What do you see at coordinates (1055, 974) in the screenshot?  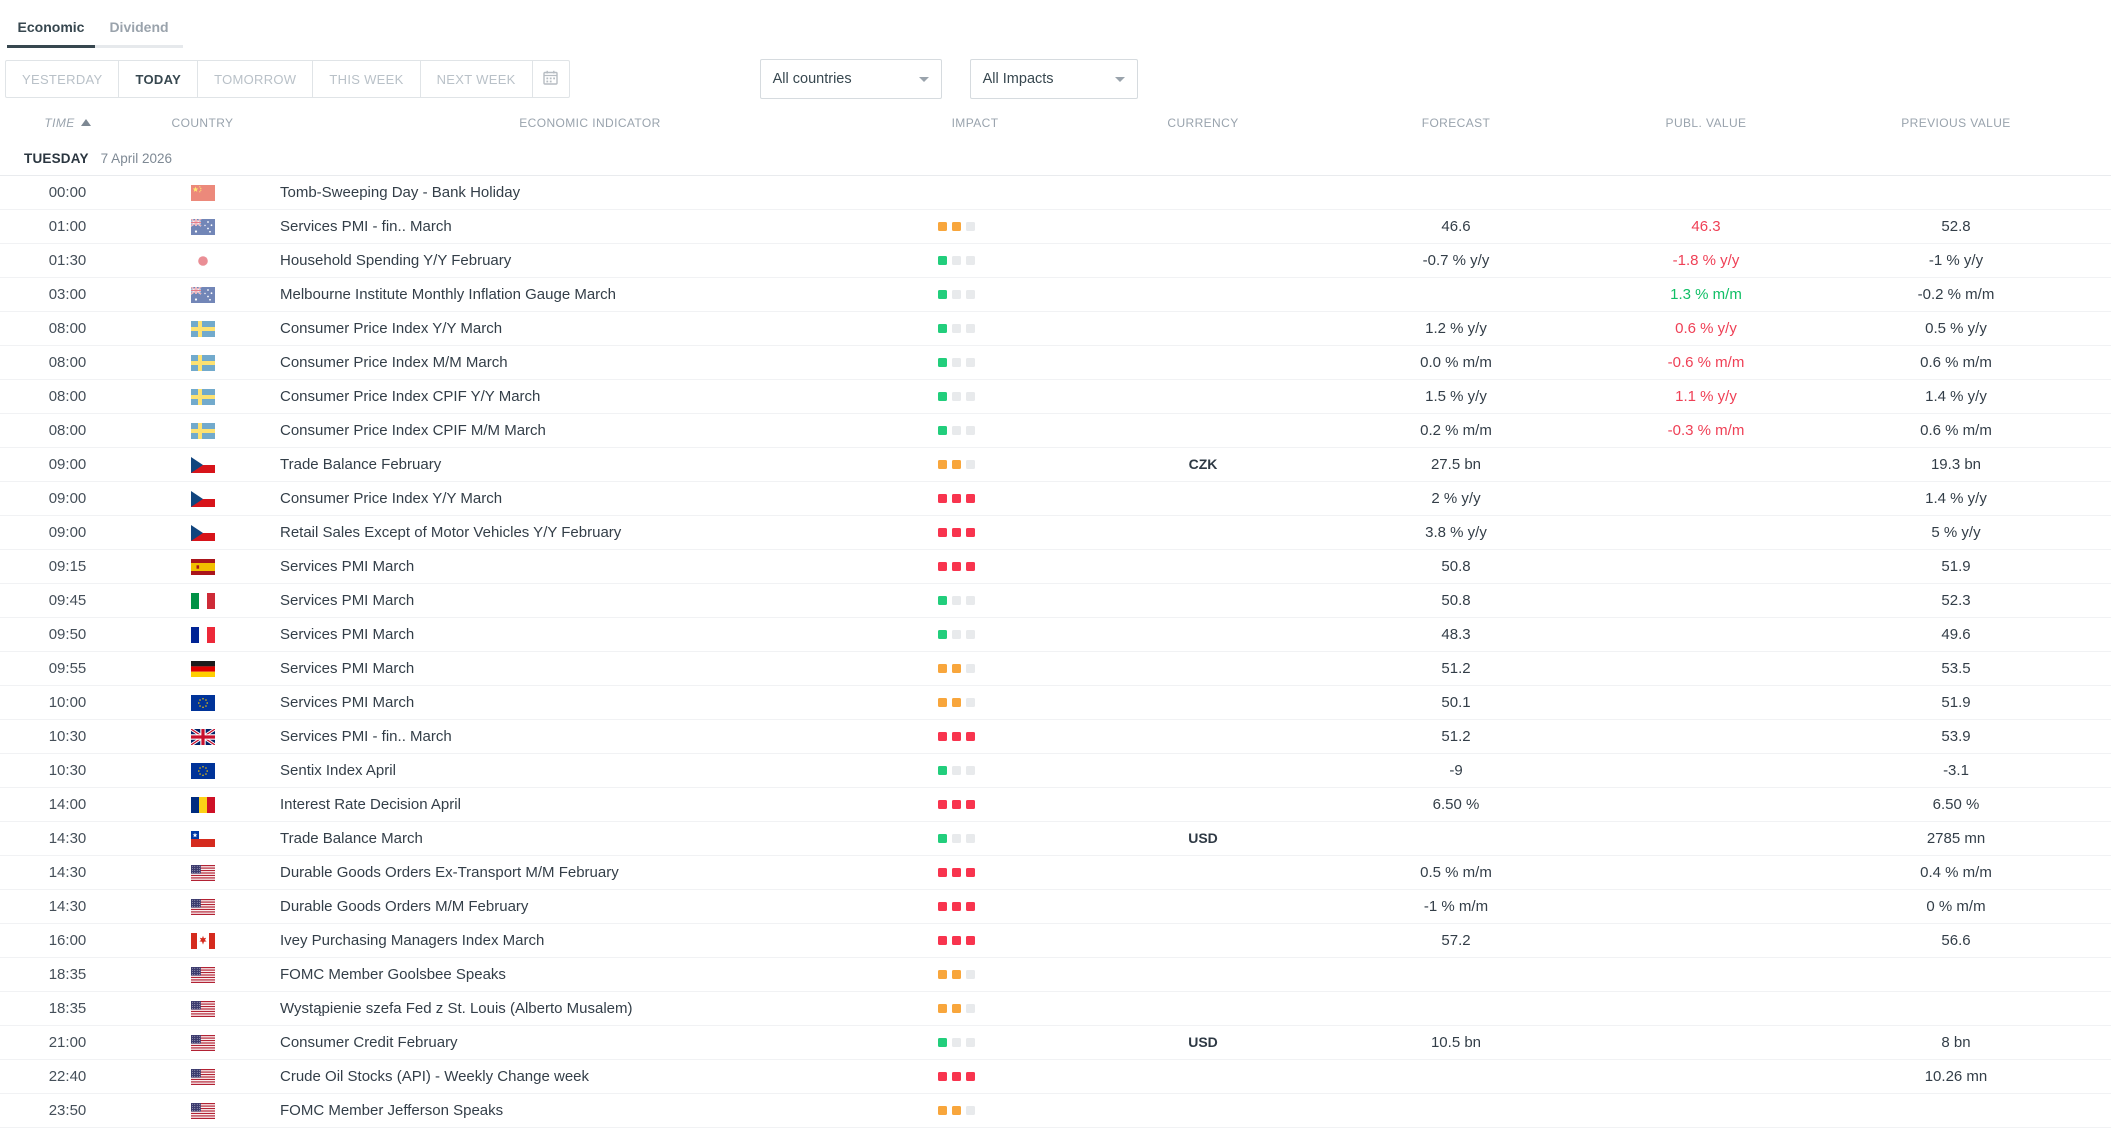 I see `table-row: 18:35 FOMC Member Goolsbee Speaks` at bounding box center [1055, 974].